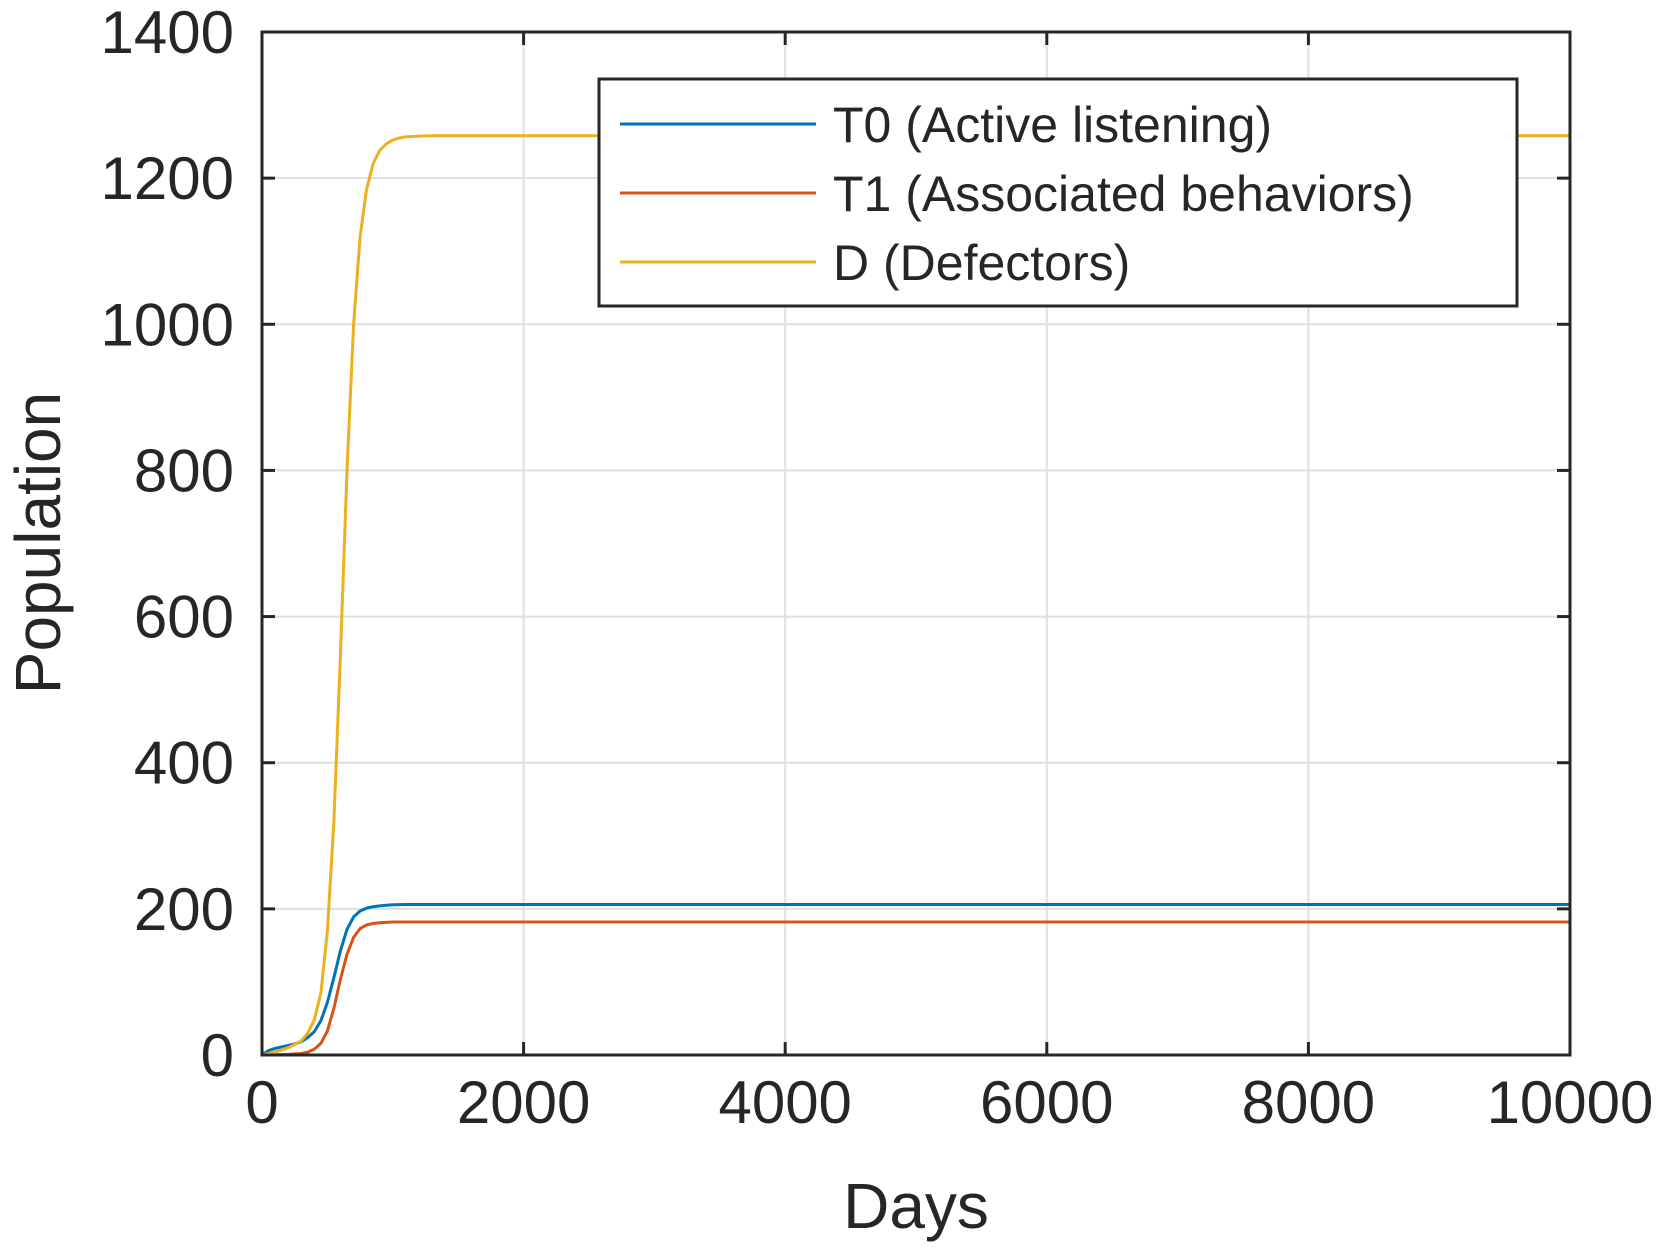  Describe the element at coordinates (981, 263) in the screenshot. I see `legend-label-2: D (Defectors)` at that location.